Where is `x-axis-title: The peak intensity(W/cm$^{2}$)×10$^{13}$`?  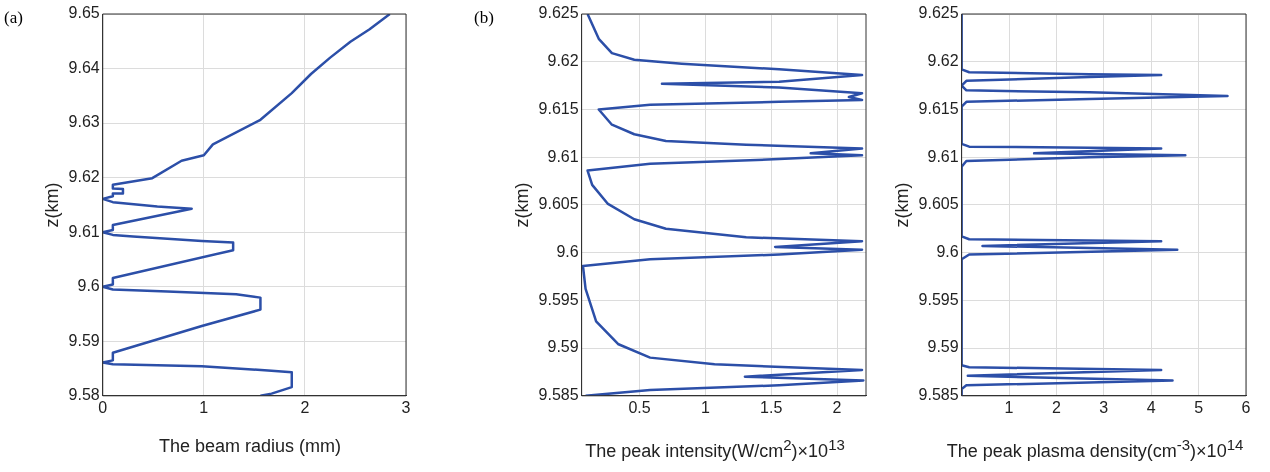
x-axis-title: The peak intensity(W/cm$^{2}$)×10$^{13}$ is located at coordinates (715, 449).